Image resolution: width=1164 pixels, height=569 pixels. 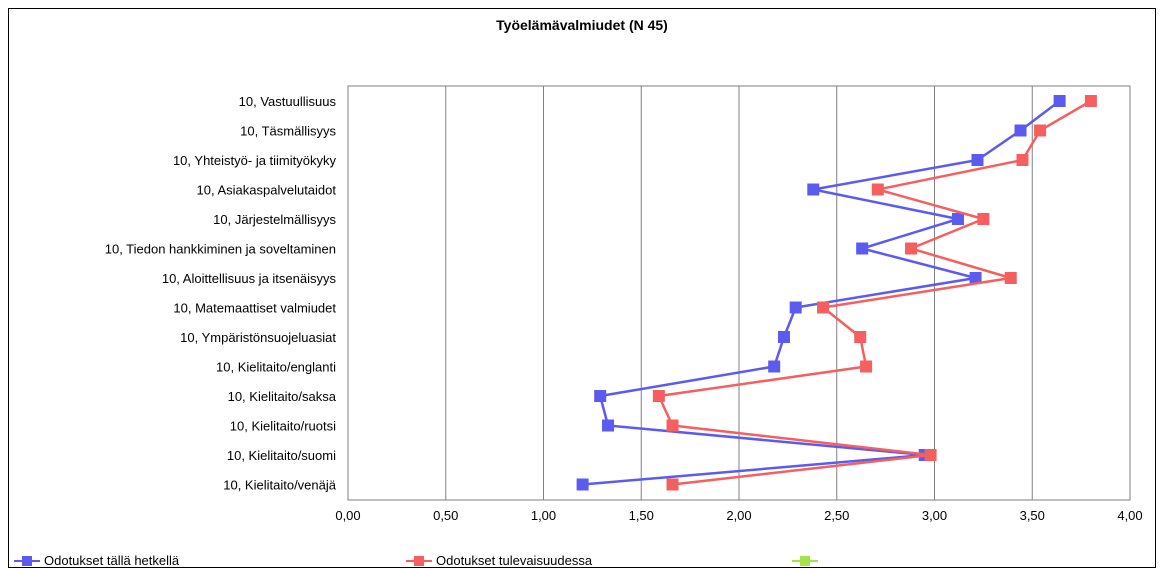 What do you see at coordinates (934, 515) in the screenshot?
I see `x-tick-label: 3,00` at bounding box center [934, 515].